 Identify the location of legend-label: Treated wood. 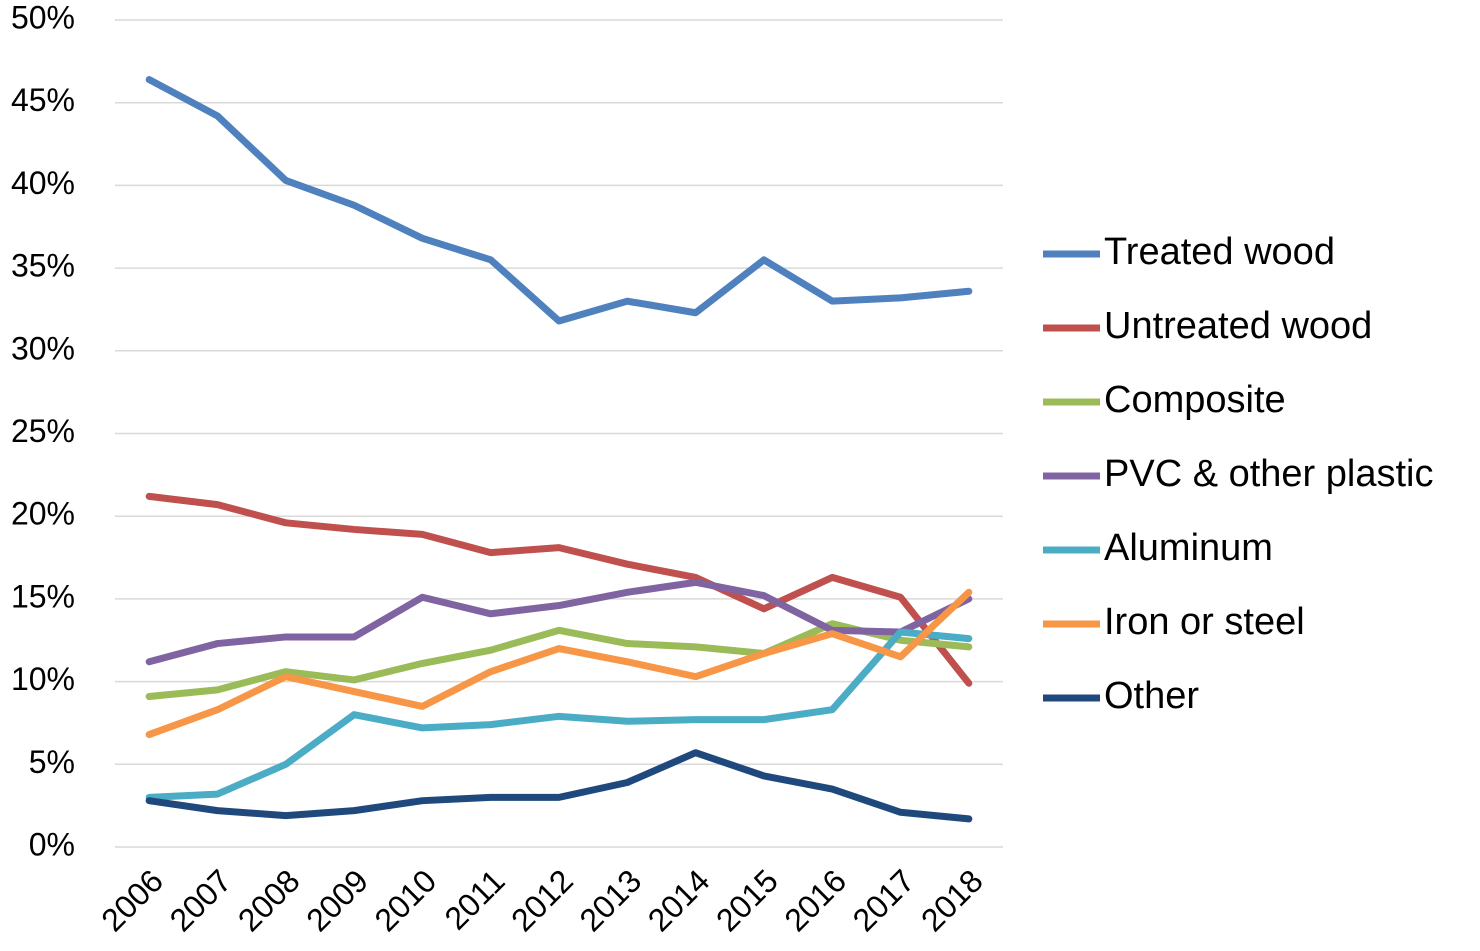
(1219, 252).